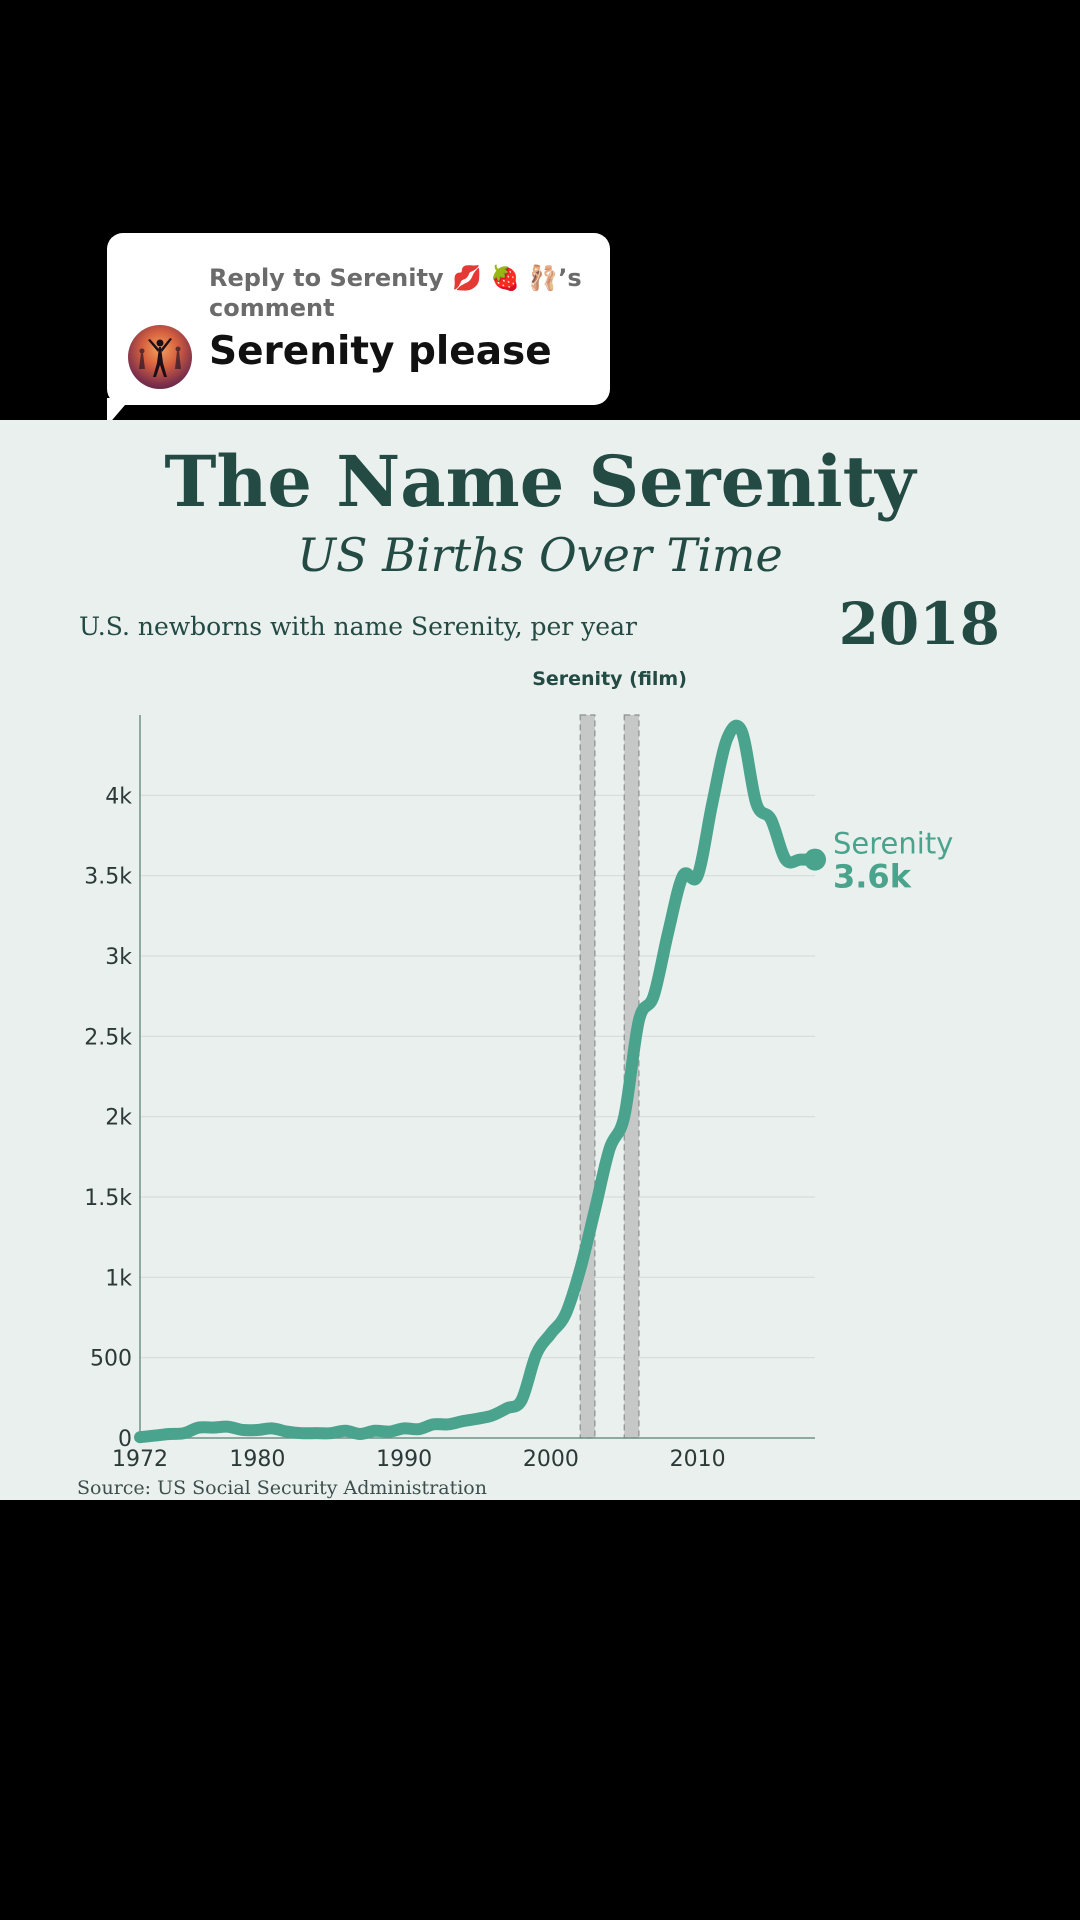  I want to click on dancer-silhouette-icon, so click(160, 357).